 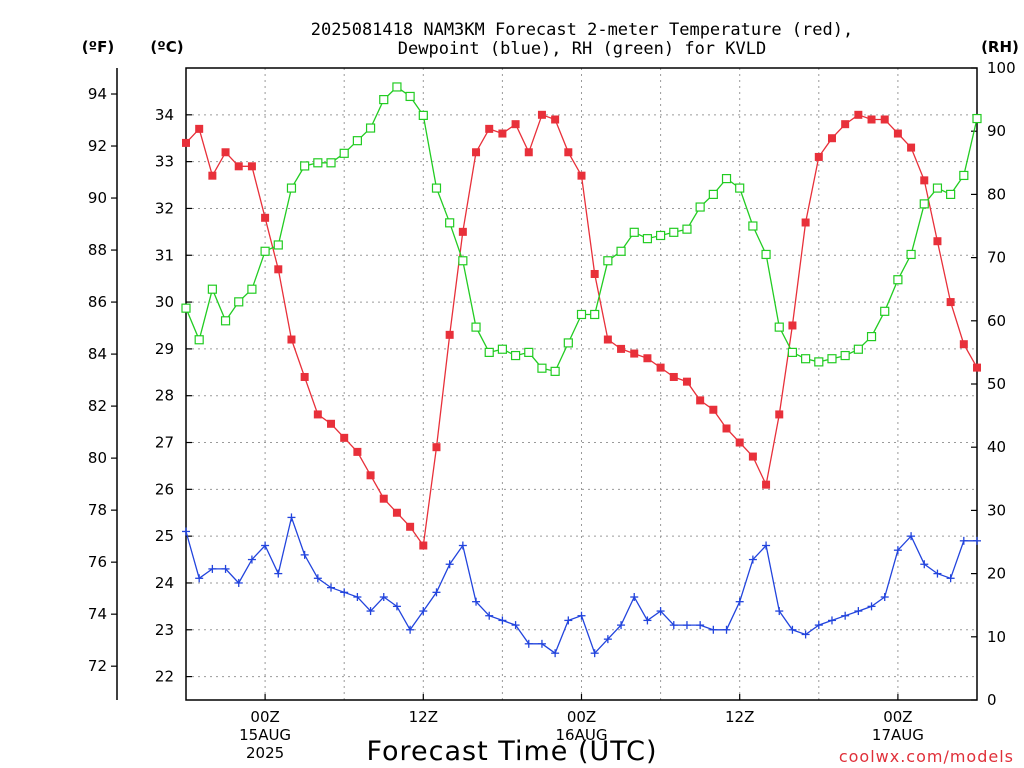 I want to click on rh-tick-label: 80, so click(x=996, y=194).